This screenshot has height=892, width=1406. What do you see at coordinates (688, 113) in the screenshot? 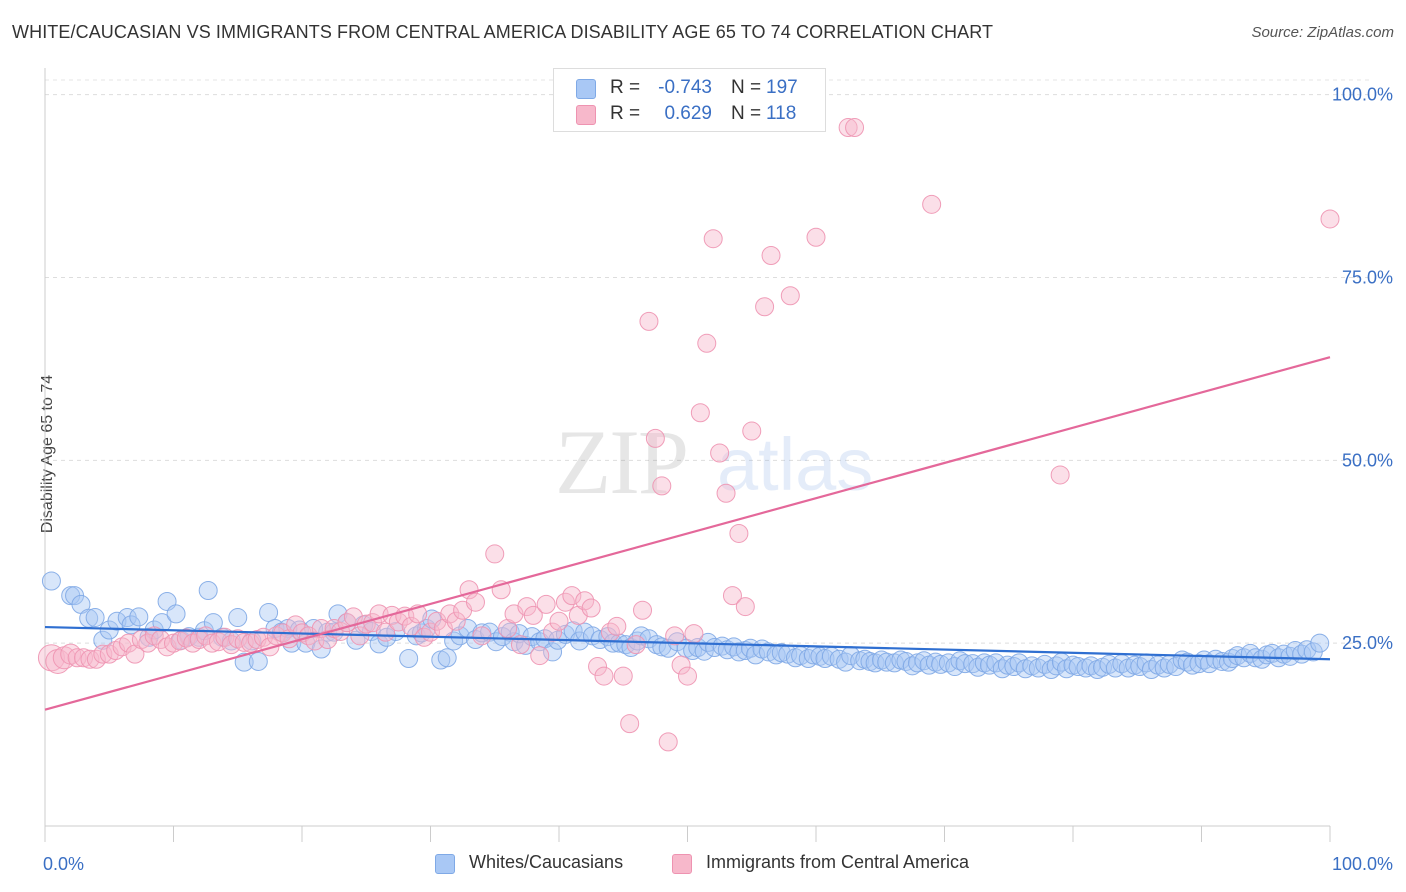
I see `r-value: 0.629` at bounding box center [688, 113].